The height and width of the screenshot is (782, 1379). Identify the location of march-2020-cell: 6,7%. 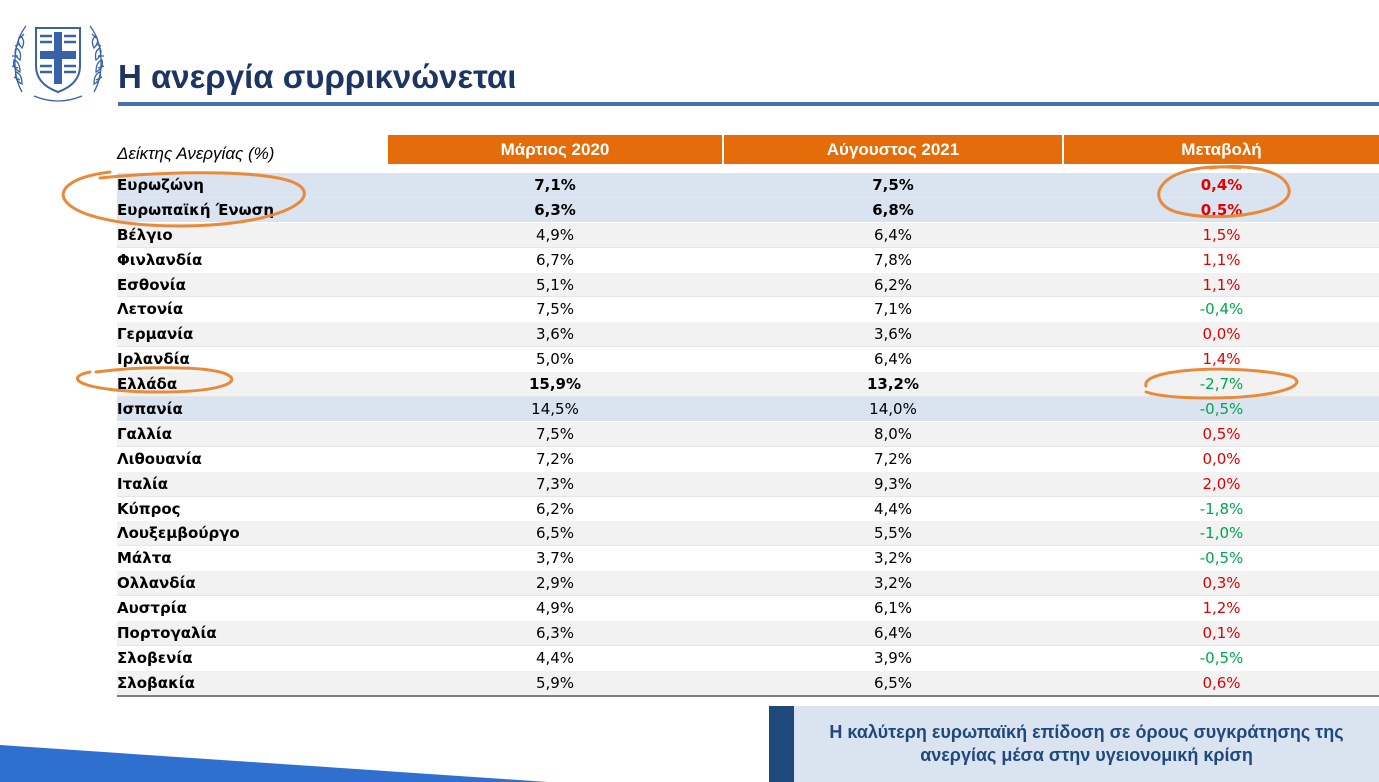
(555, 259).